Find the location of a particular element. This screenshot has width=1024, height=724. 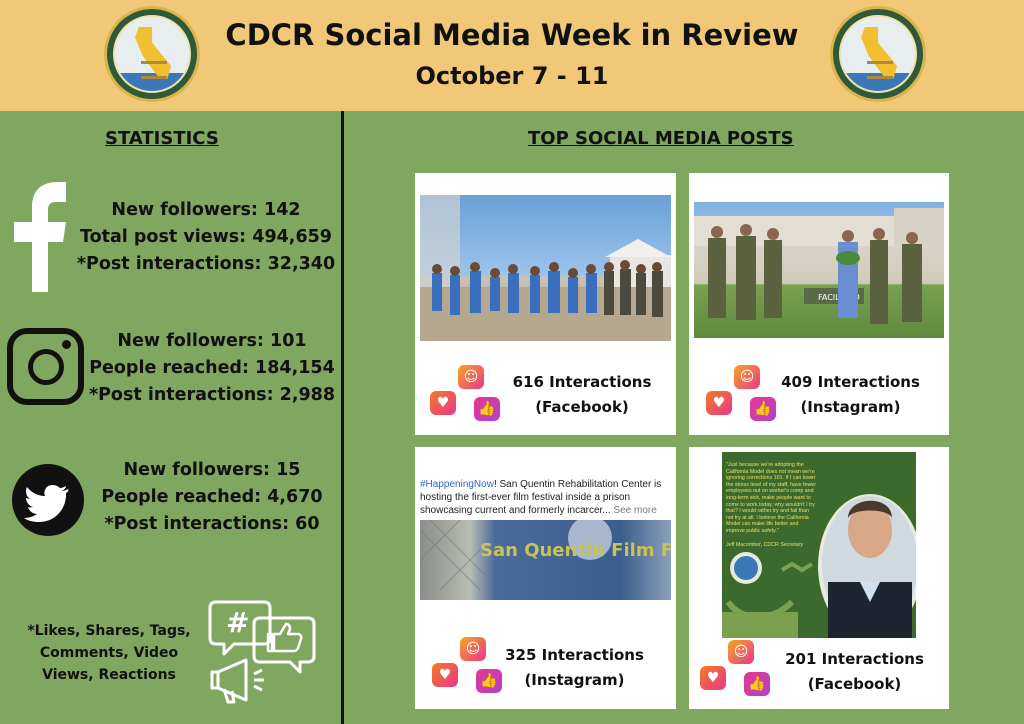

facebook-post-interactions: *Post interactions: 32,340 is located at coordinates (206, 264).